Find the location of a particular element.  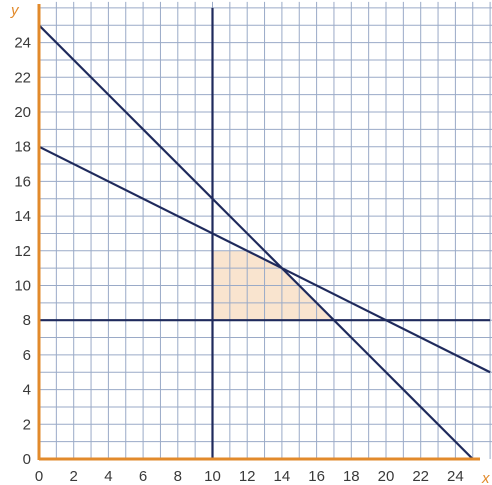

y-tick-label: 14 is located at coordinates (22, 216).